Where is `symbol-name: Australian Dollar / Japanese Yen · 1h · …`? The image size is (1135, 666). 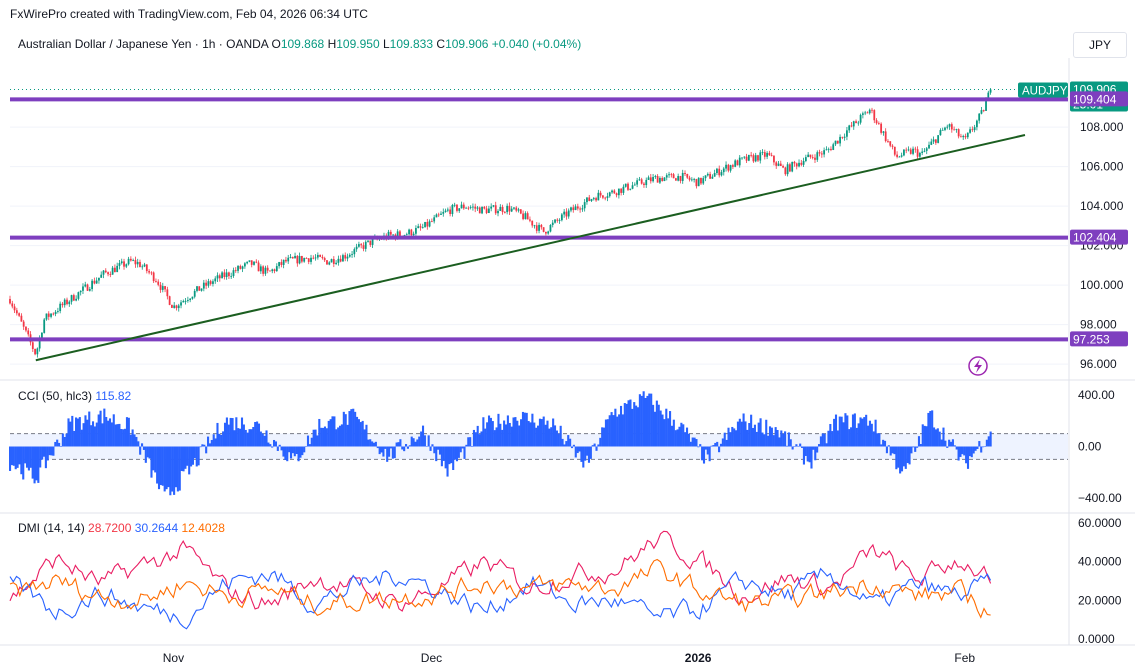
symbol-name: Australian Dollar / Japanese Yen · 1h · … is located at coordinates (143, 44).